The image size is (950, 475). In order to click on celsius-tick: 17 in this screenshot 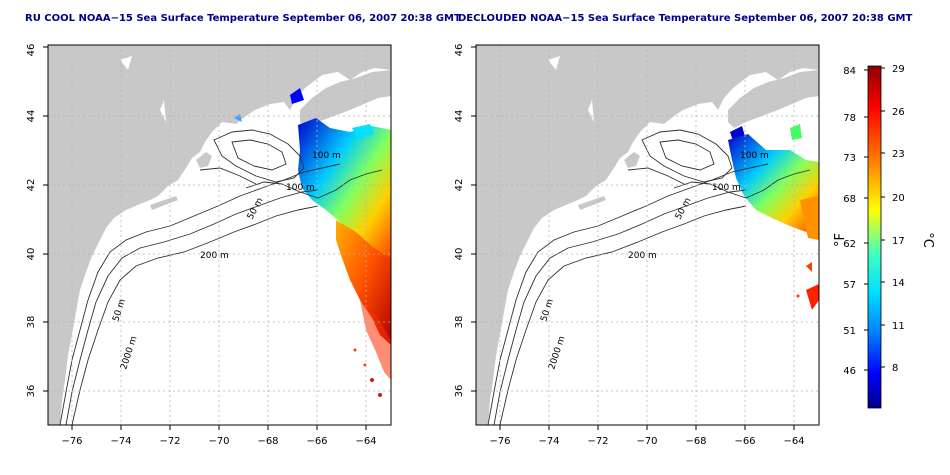, I will do `click(898, 241)`.